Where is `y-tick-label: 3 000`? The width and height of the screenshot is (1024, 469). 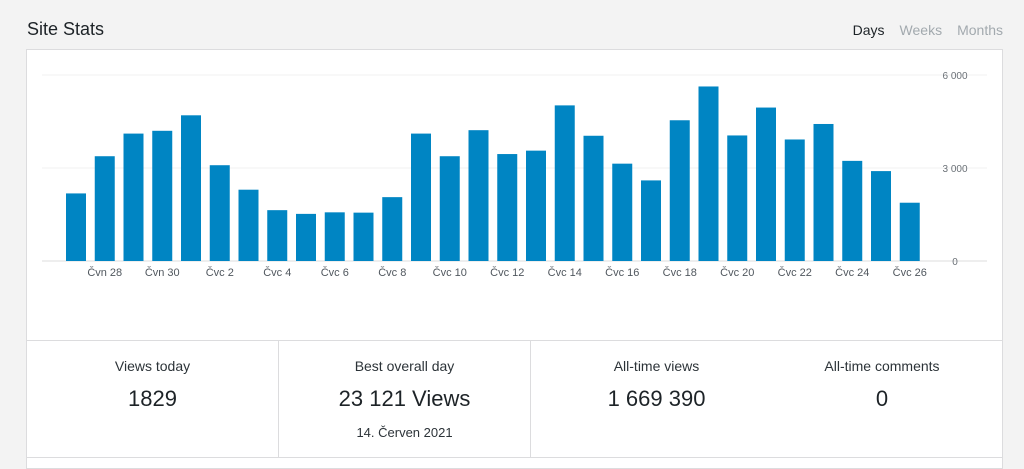
y-tick-label: 3 000 is located at coordinates (954, 169).